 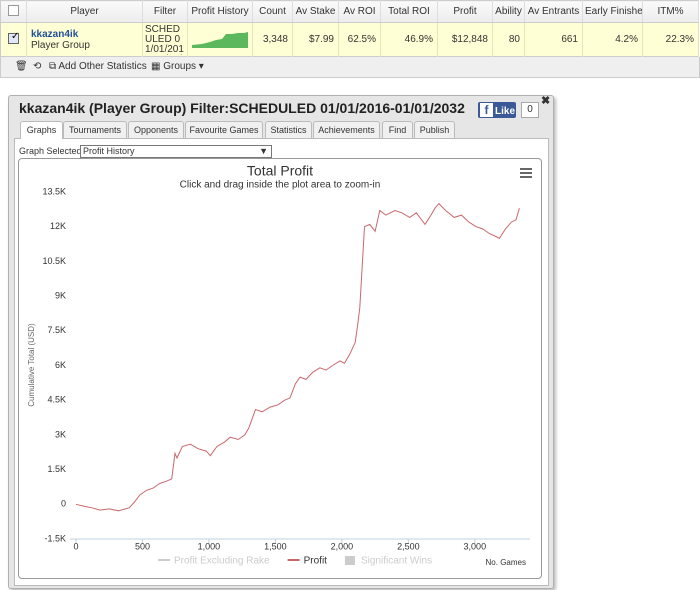 I want to click on cell: $7.99, so click(x=315, y=39).